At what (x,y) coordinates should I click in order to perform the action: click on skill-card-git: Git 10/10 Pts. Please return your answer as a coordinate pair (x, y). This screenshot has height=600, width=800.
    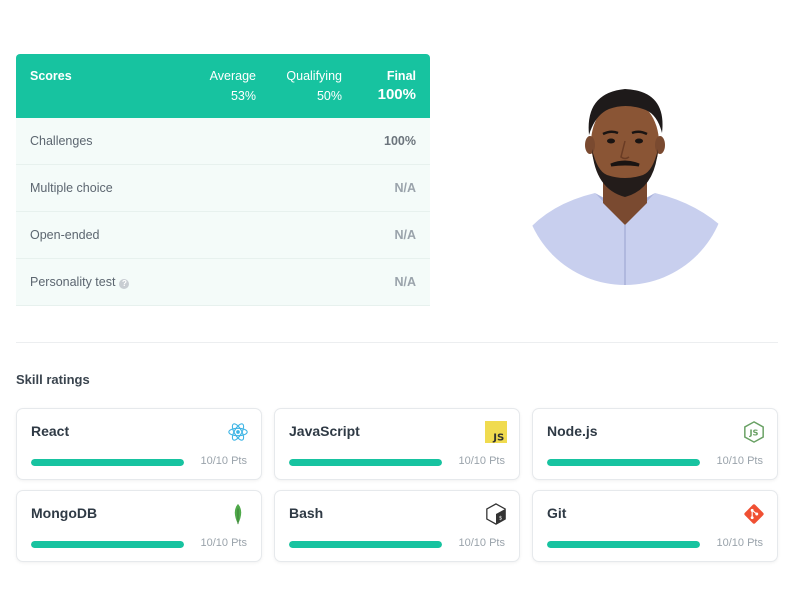
    Looking at the image, I should click on (655, 526).